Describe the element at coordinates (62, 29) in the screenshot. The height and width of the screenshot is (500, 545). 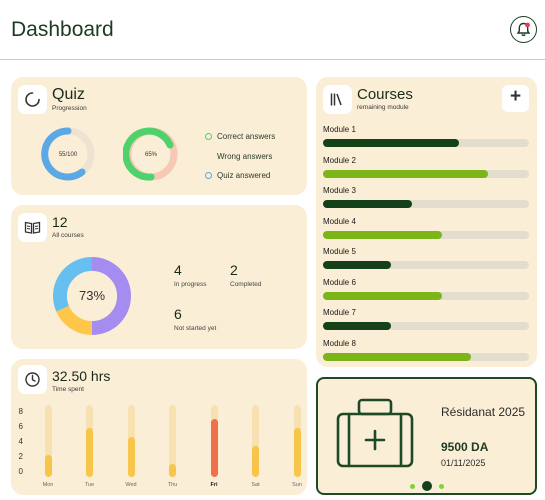
I see `page-title: Dashboard` at that location.